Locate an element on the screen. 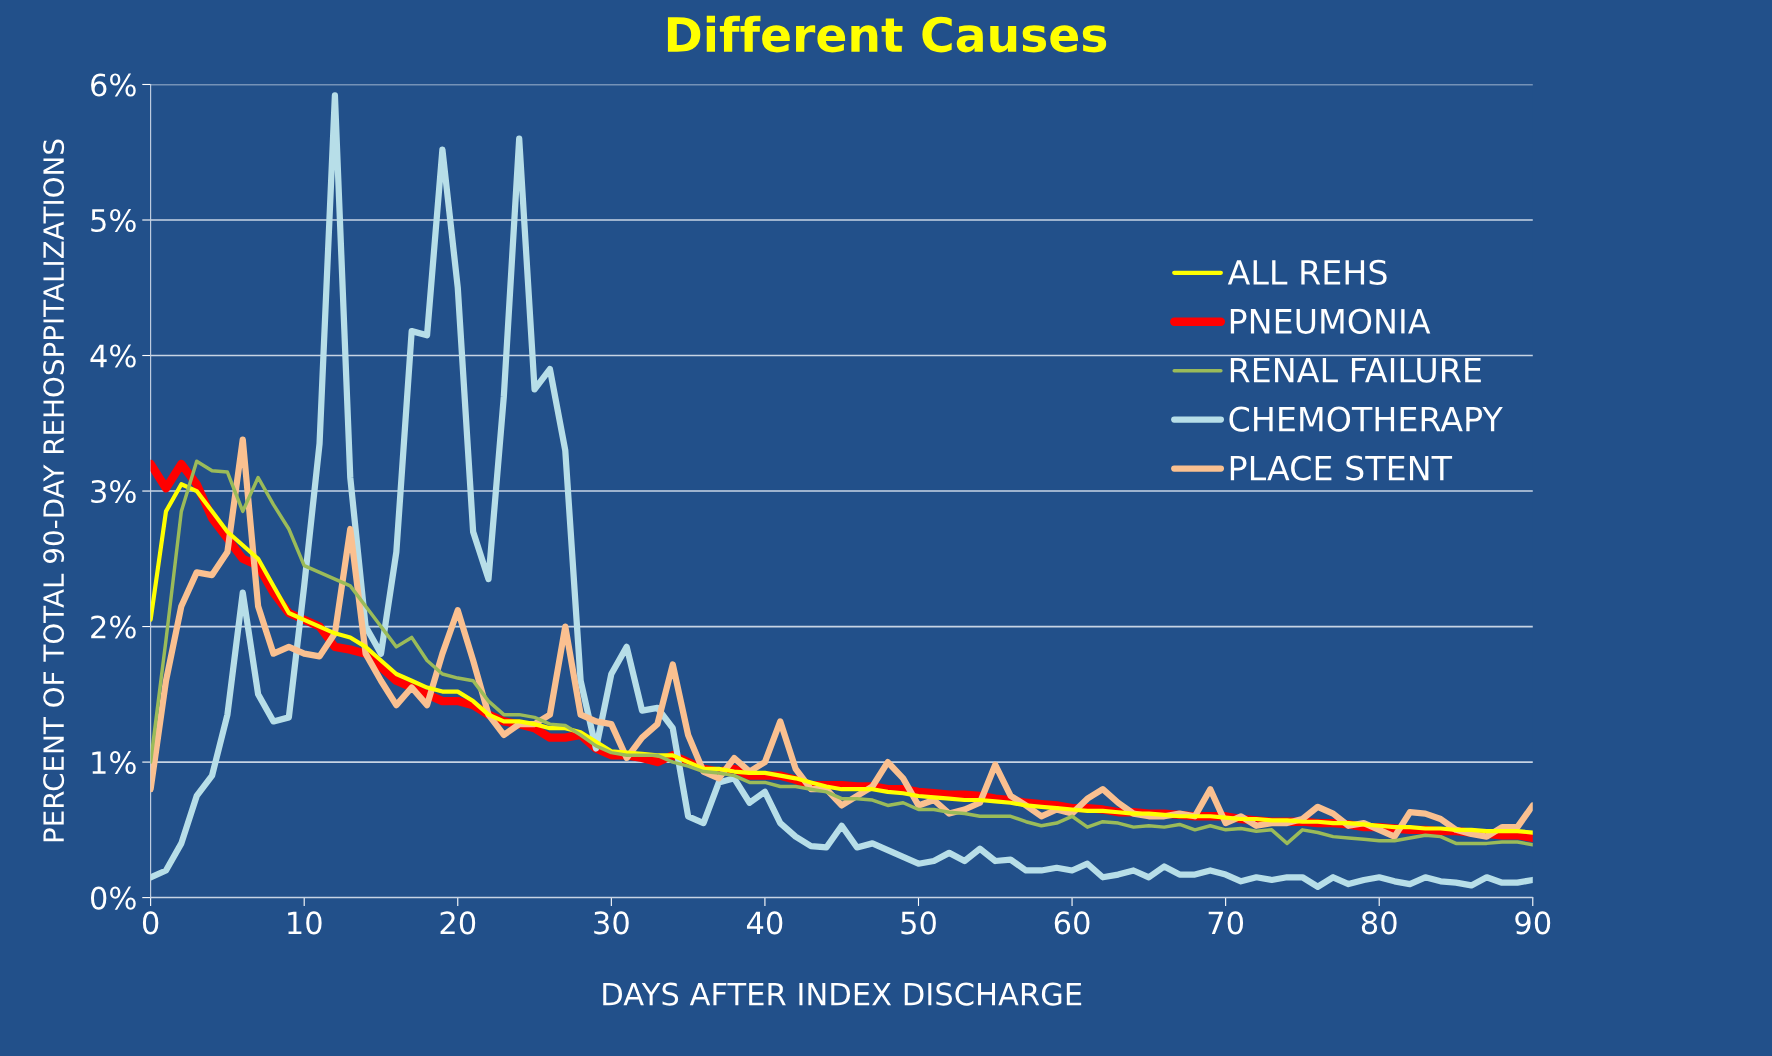 This screenshot has height=1056, width=1772. y-tick-label: 6% is located at coordinates (113, 85).